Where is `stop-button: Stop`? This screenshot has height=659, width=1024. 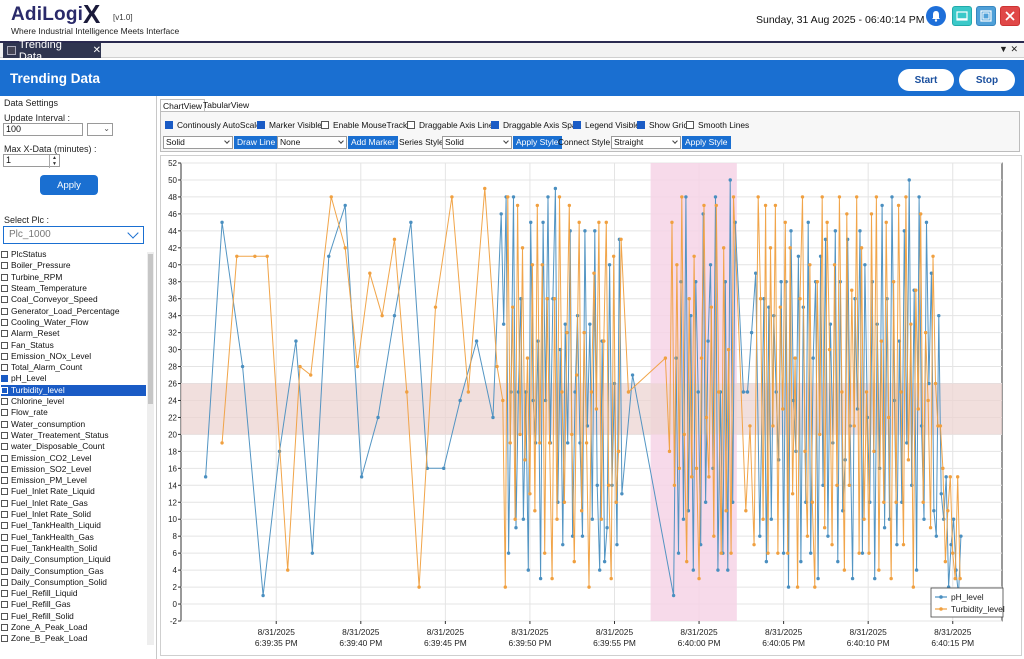 stop-button: Stop is located at coordinates (987, 80).